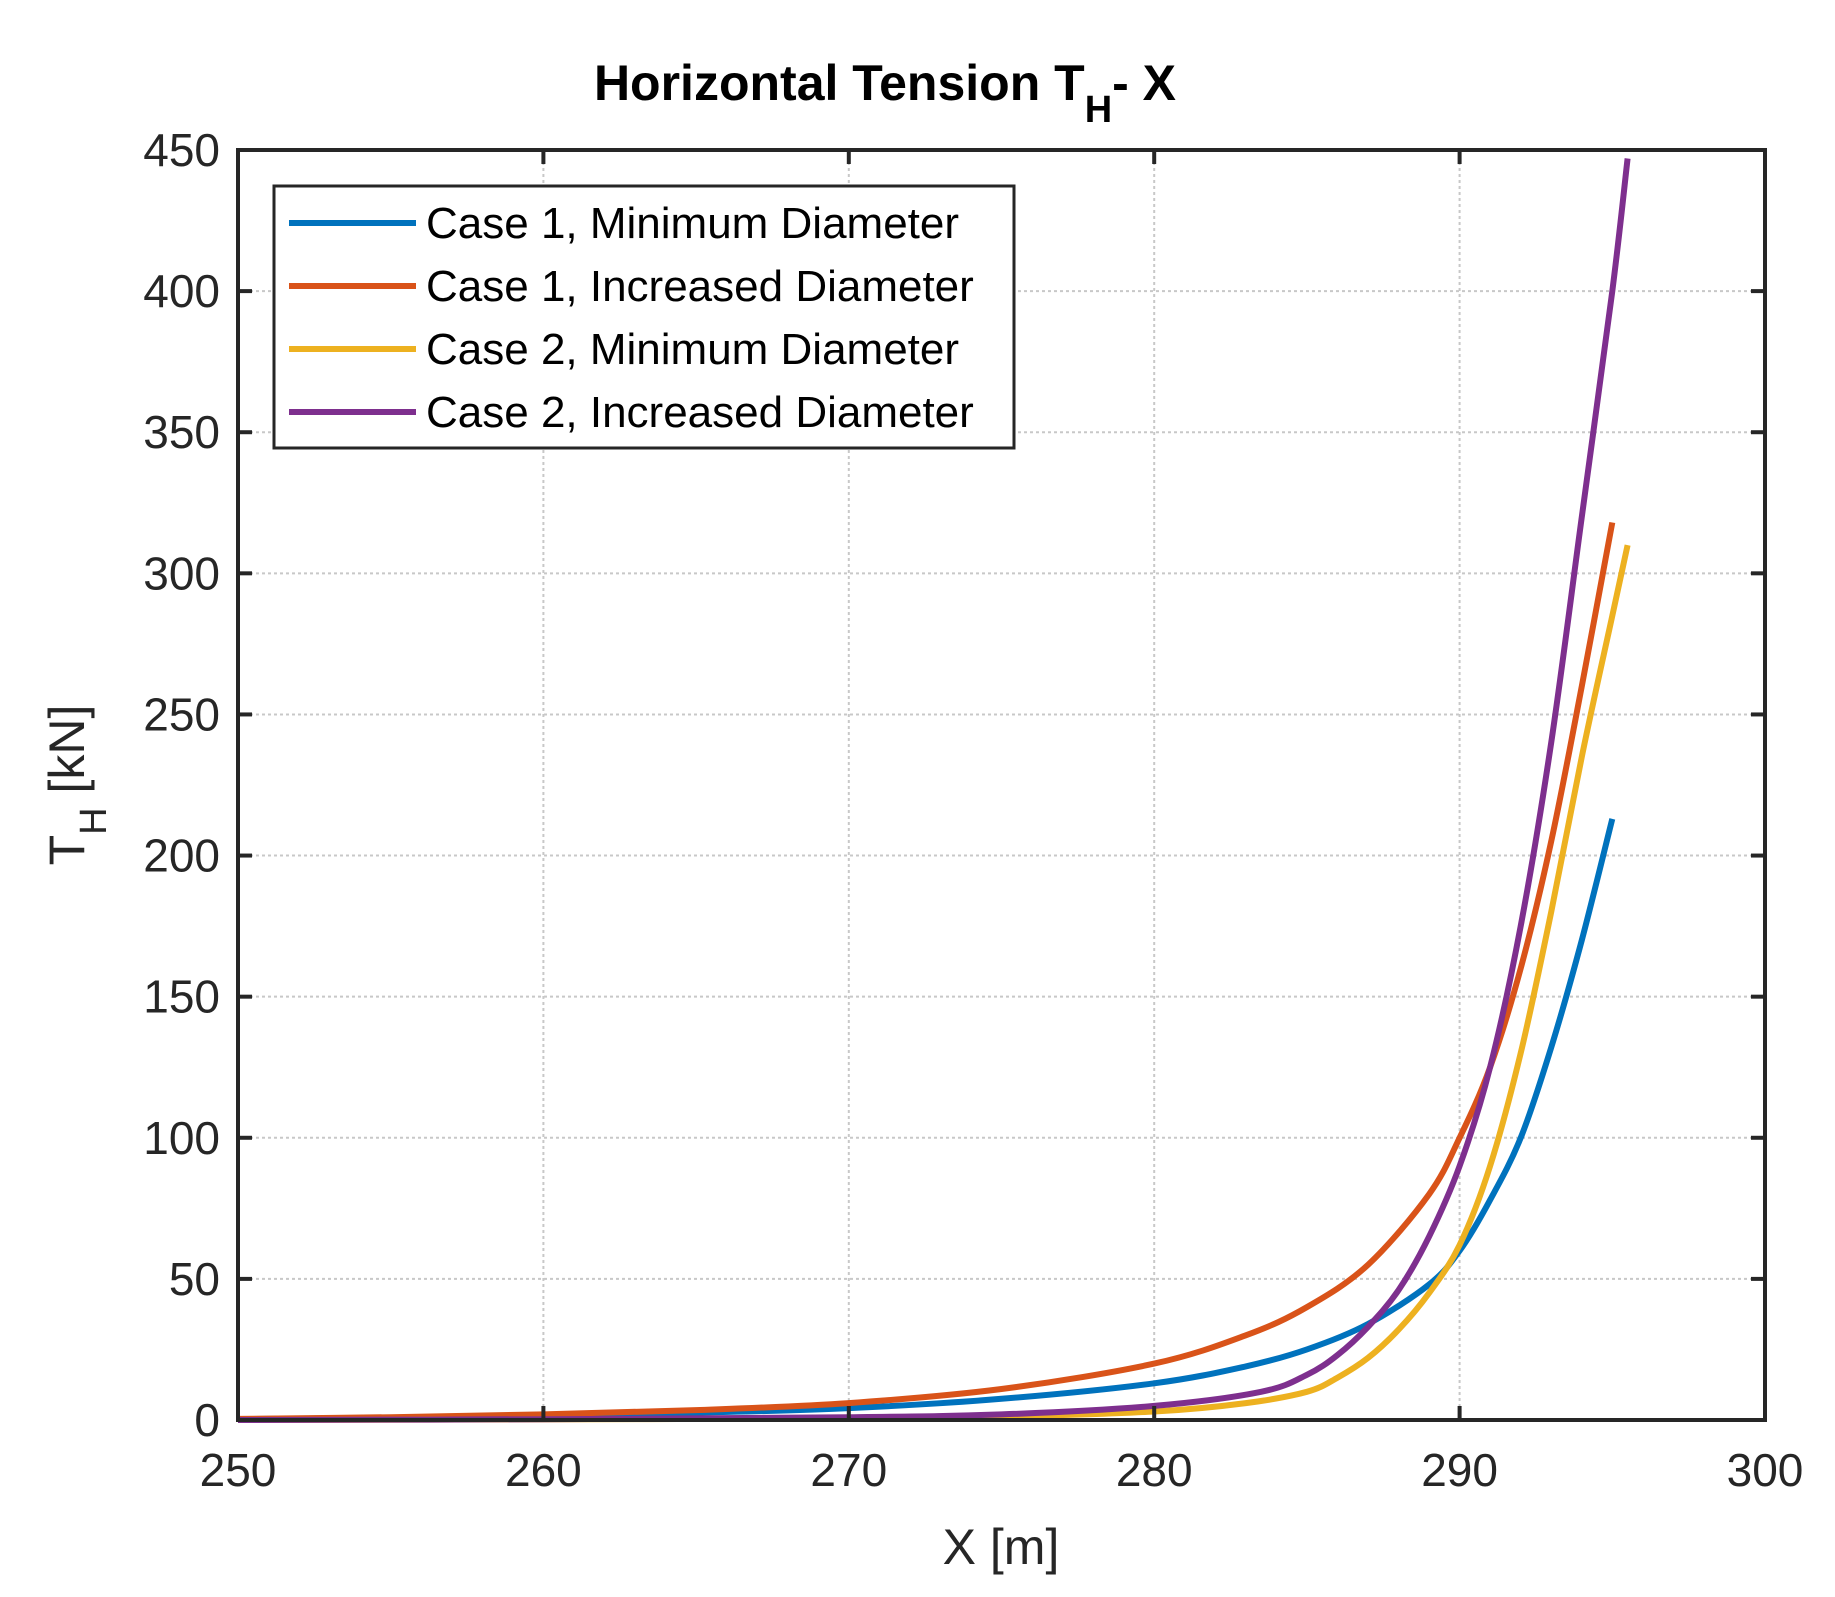  What do you see at coordinates (692, 349) in the screenshot?
I see `legend-label-case2-min: Case 2, Minimum Diameter` at bounding box center [692, 349].